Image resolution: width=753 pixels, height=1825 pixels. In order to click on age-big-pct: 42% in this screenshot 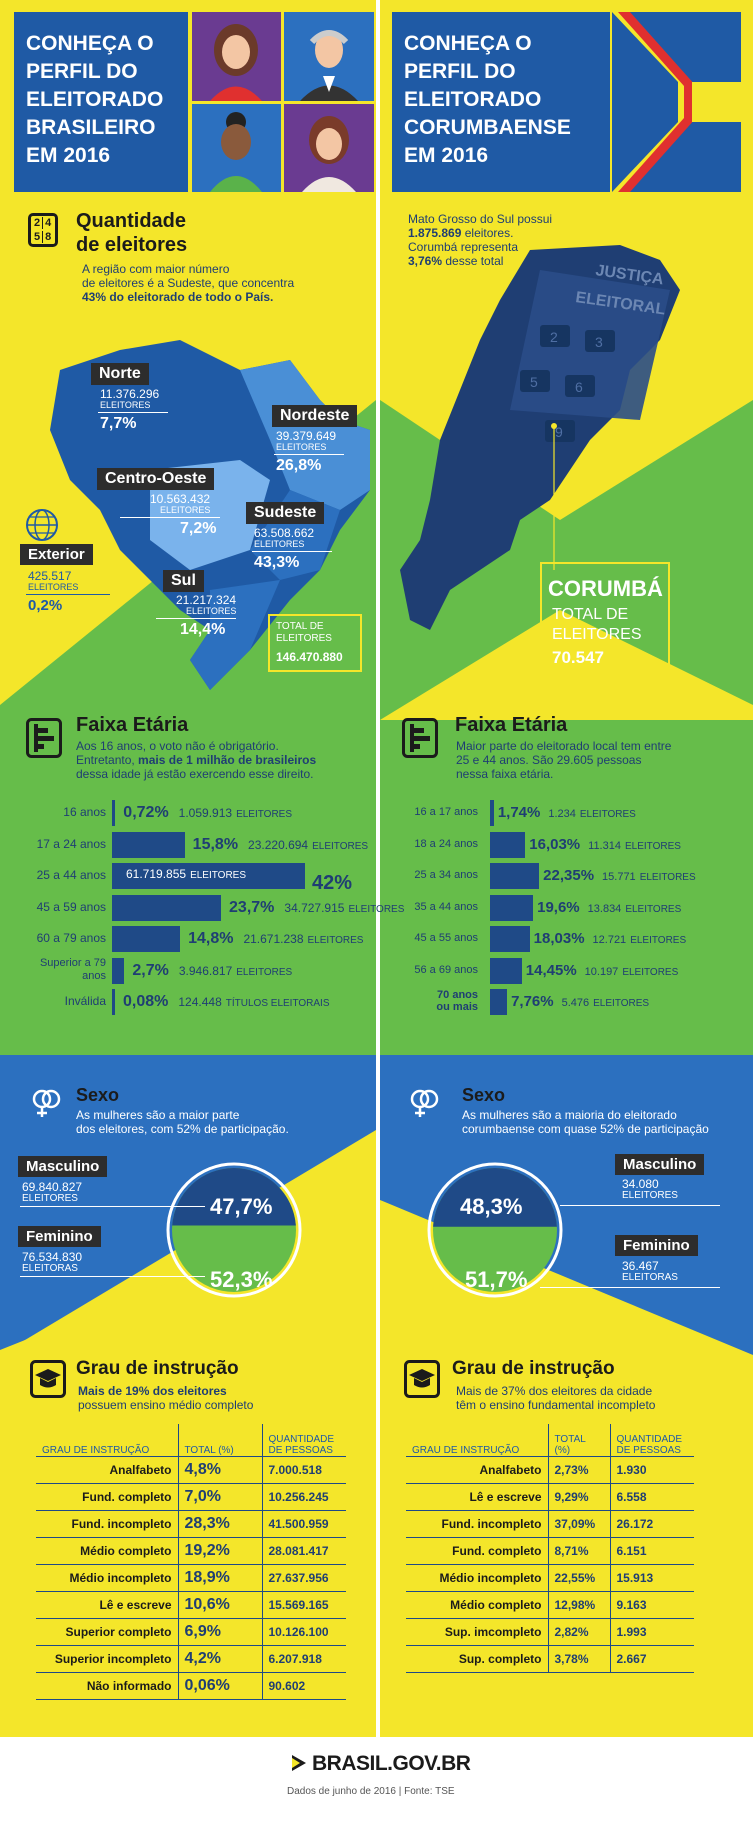, I will do `click(332, 883)`.